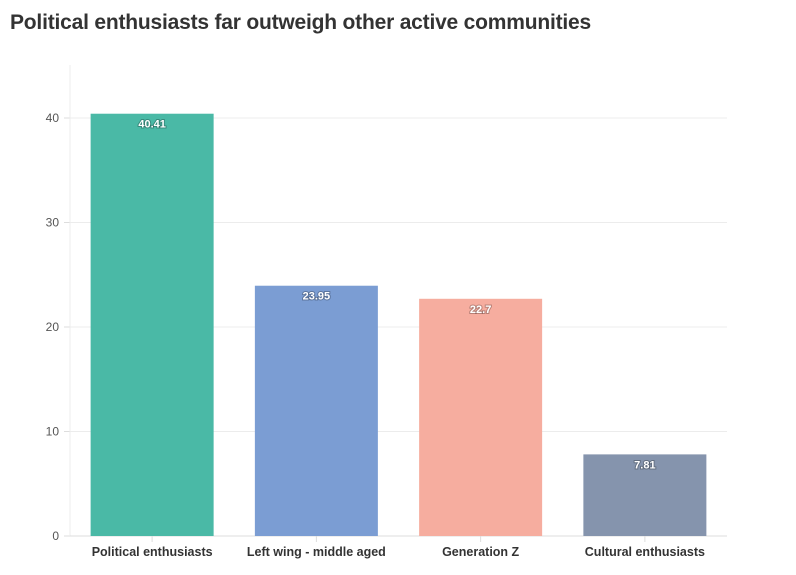  Describe the element at coordinates (316, 552) in the screenshot. I see `x-tick-label: Left wing - middle aged` at that location.